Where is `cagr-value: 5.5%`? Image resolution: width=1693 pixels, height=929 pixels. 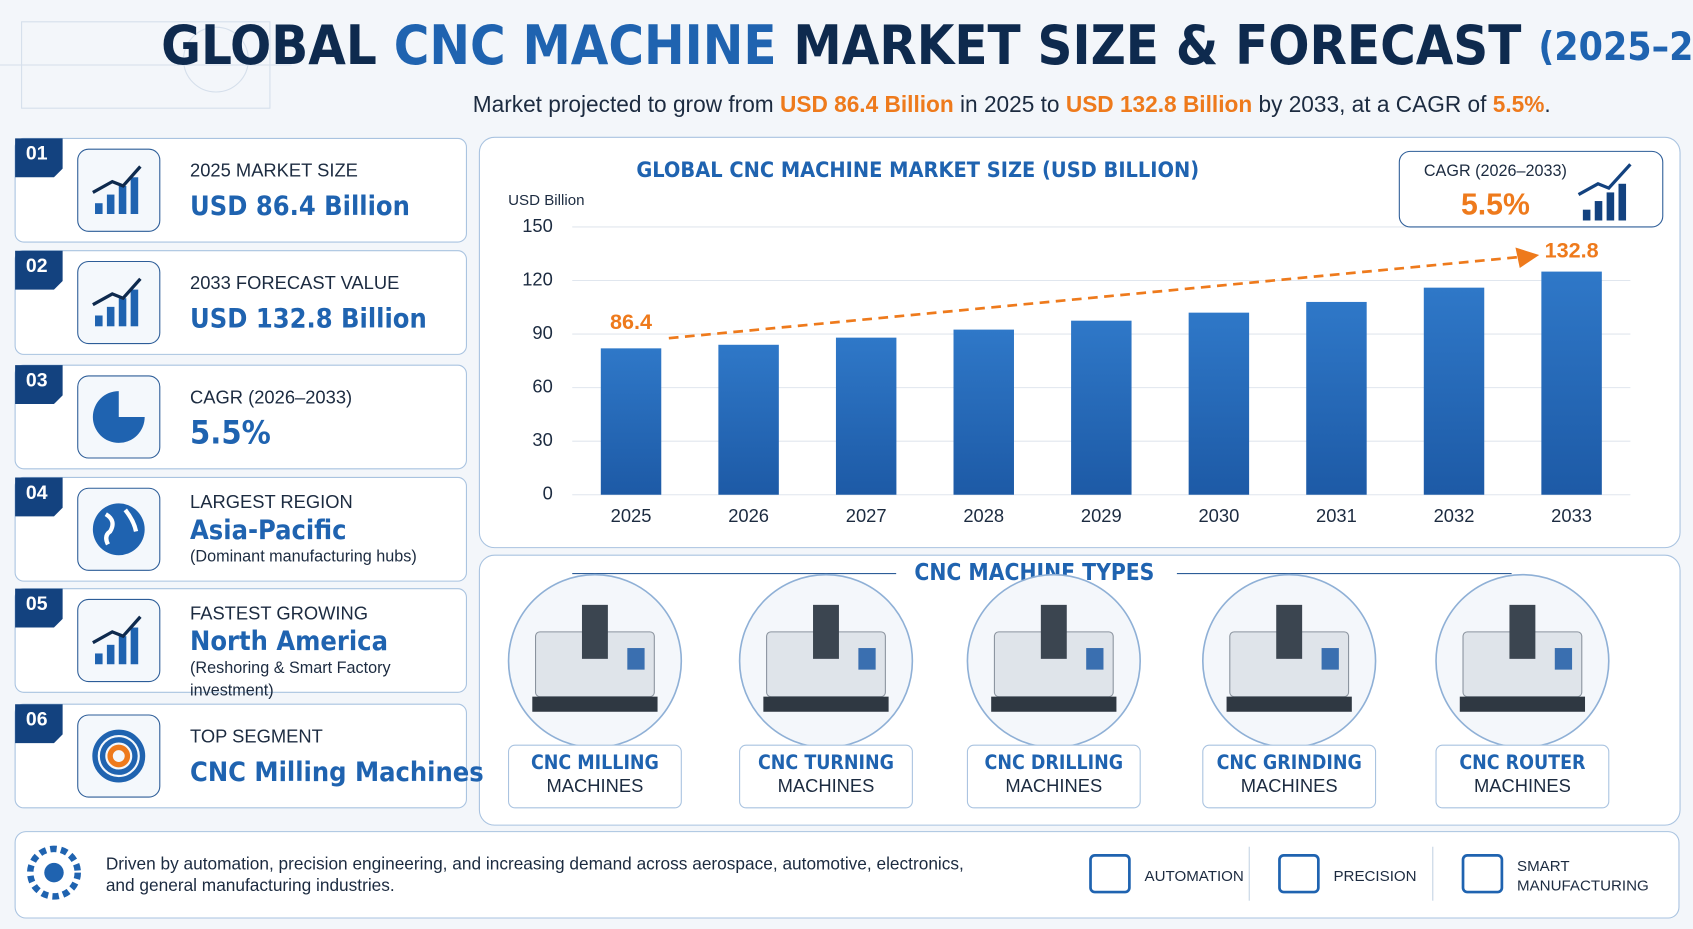
cagr-value: 5.5% is located at coordinates (1495, 204).